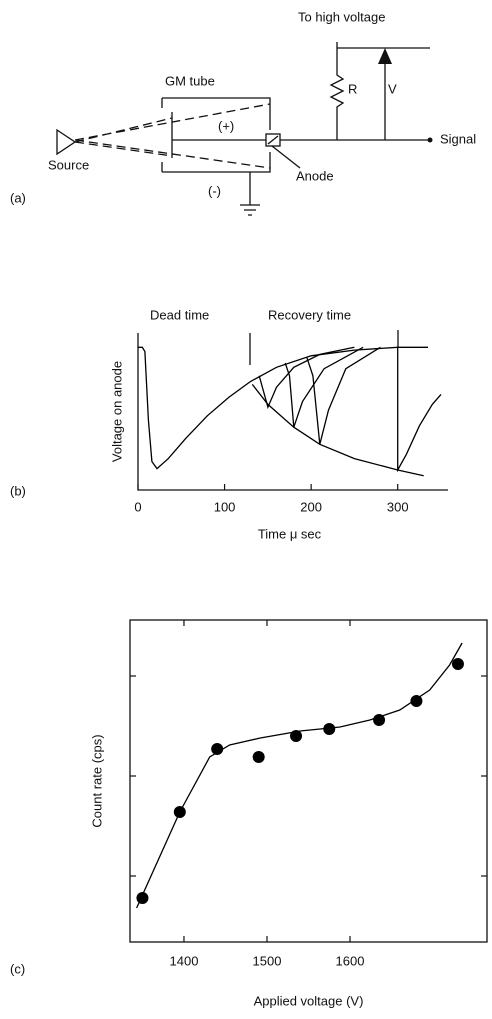  I want to click on leader, so click(286, 157).